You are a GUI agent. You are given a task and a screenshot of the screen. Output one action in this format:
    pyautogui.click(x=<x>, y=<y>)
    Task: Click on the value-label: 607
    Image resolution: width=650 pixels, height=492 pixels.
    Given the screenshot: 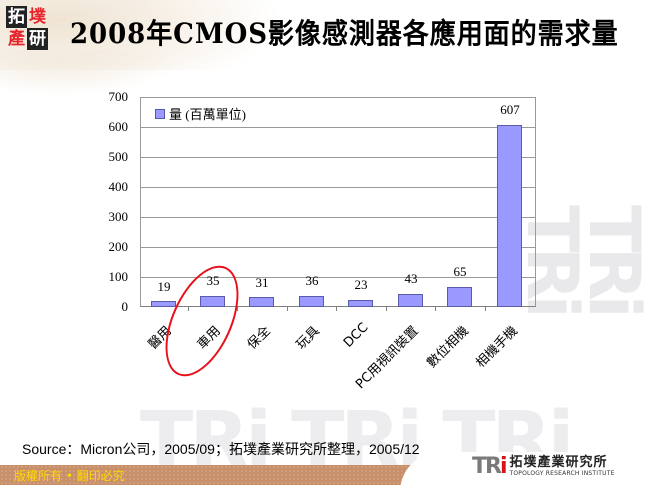 What is the action you would take?
    pyautogui.click(x=510, y=109)
    